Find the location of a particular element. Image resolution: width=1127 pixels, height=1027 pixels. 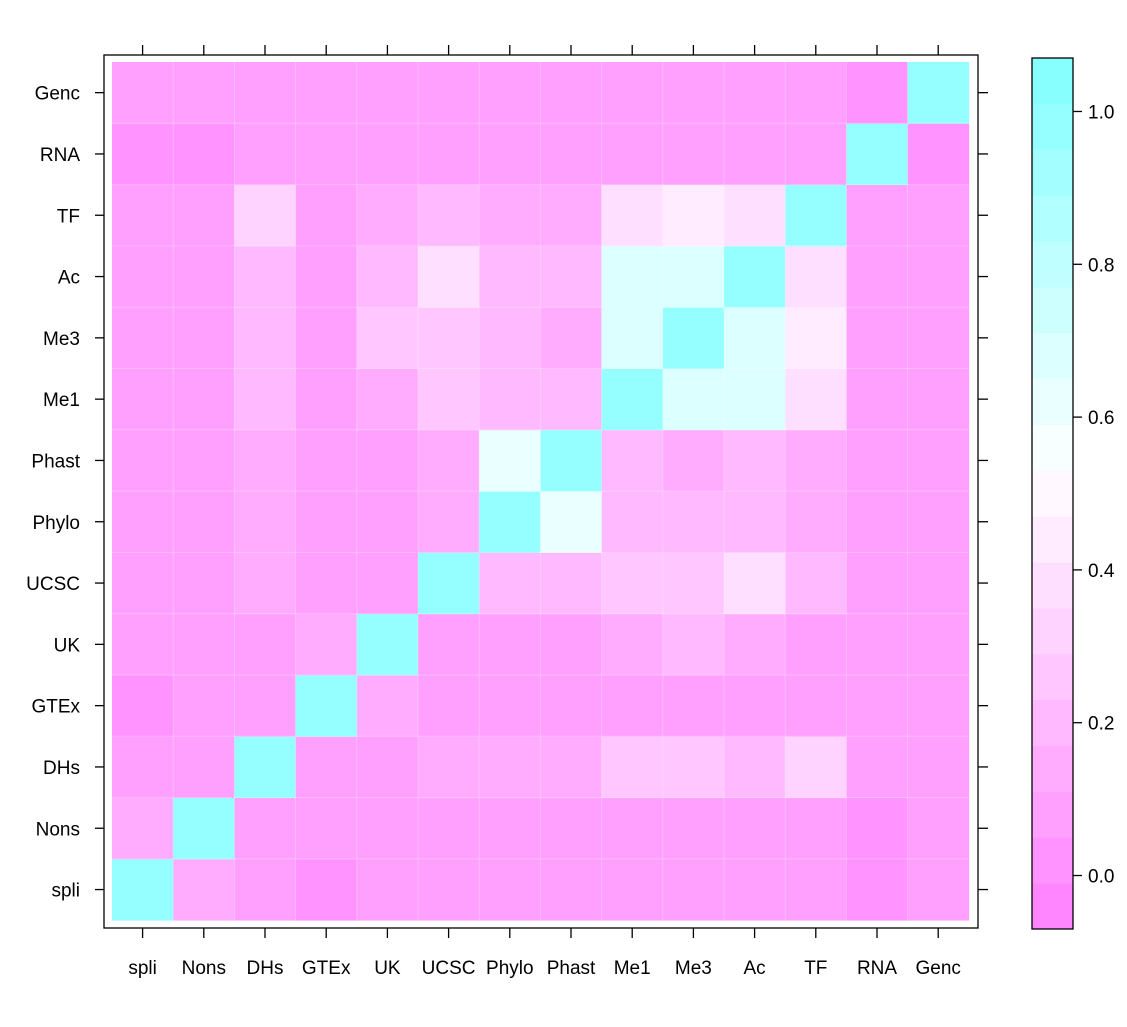

heatmap-cell-Phast-Genc is located at coordinates (938, 460).